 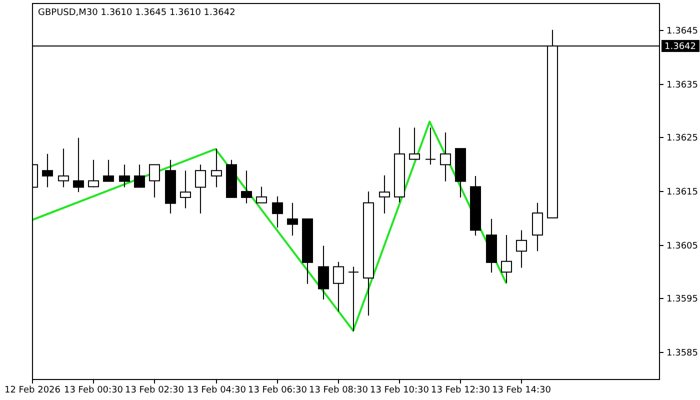 What do you see at coordinates (682, 31) in the screenshot?
I see `y-tick-label: 1.3645` at bounding box center [682, 31].